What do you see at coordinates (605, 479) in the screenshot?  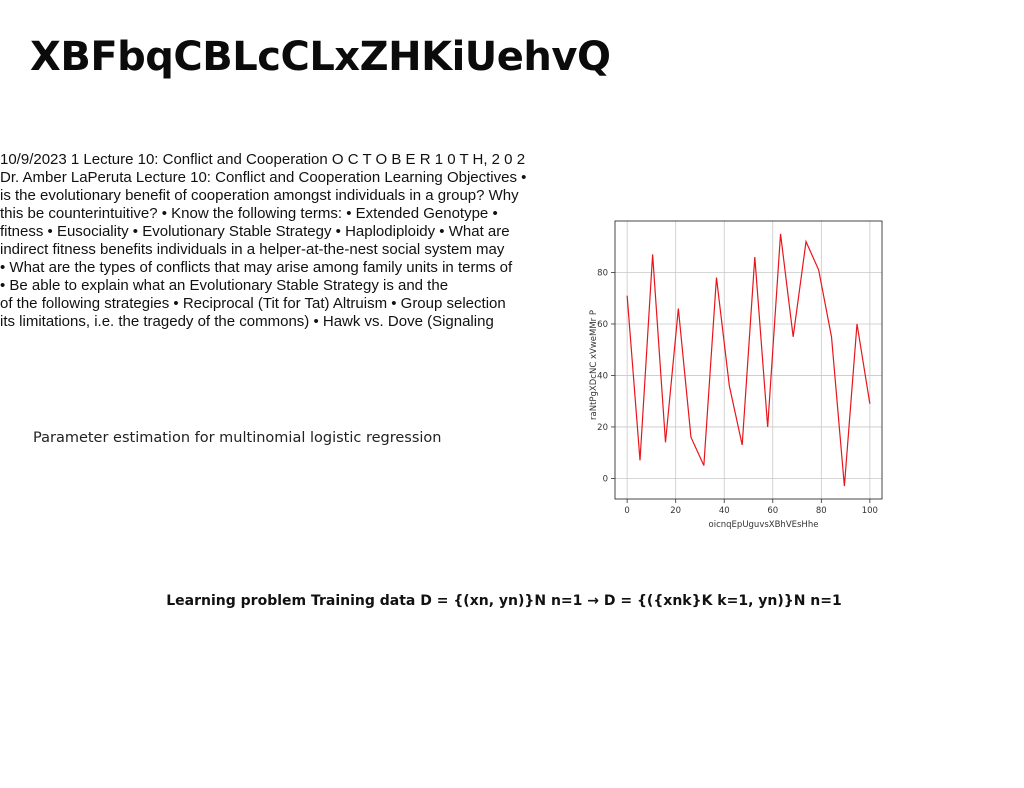 I see `y-tick-label: 0` at bounding box center [605, 479].